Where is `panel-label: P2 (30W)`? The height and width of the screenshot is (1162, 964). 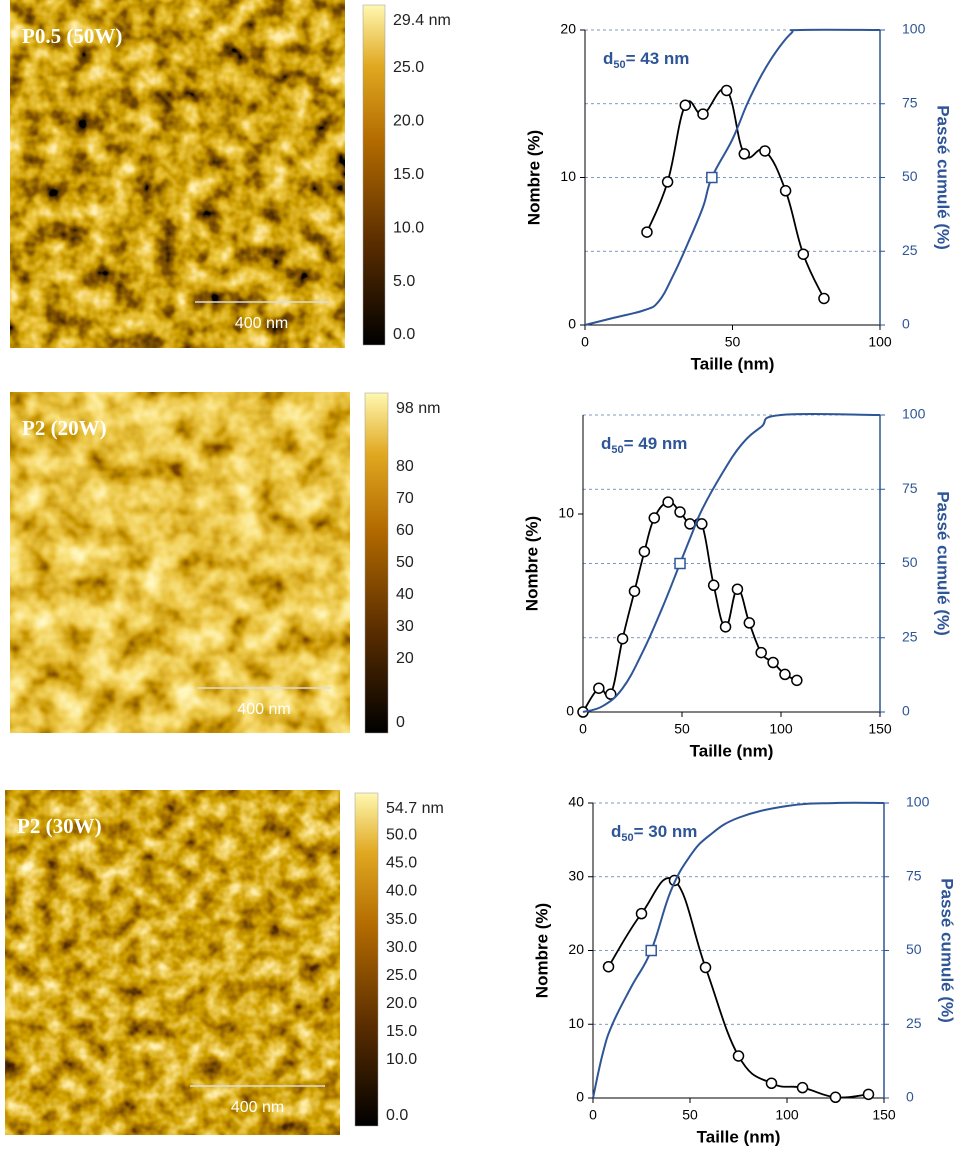
panel-label: P2 (30W) is located at coordinates (59, 826).